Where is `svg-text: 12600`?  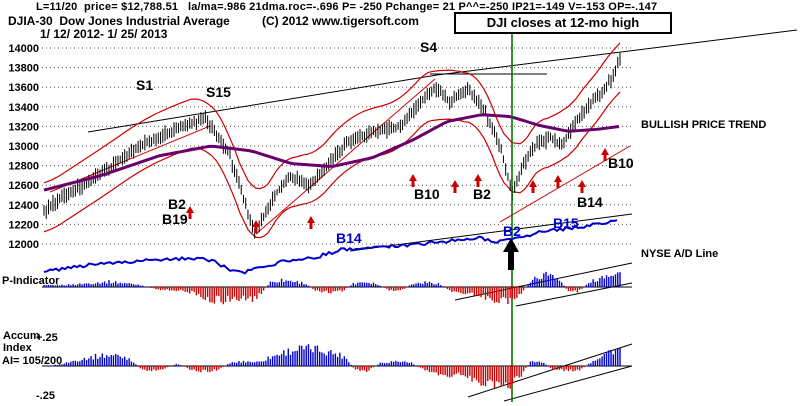 svg-text: 12600 is located at coordinates (23, 186).